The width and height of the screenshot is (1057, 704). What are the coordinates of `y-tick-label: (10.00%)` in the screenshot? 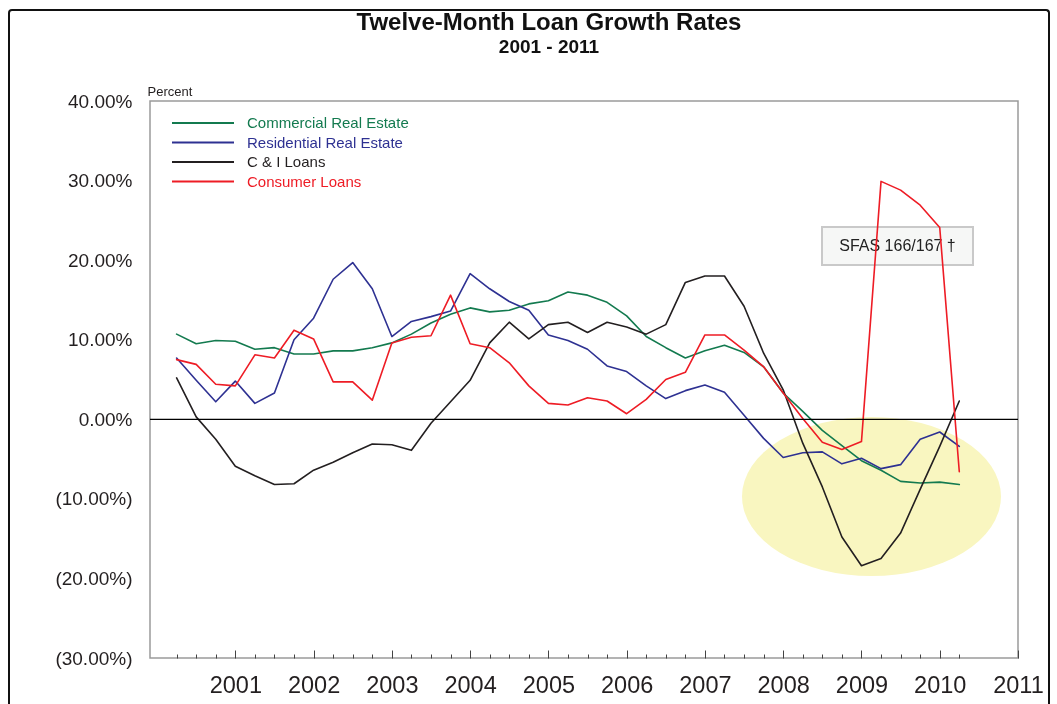 It's located at (94, 499).